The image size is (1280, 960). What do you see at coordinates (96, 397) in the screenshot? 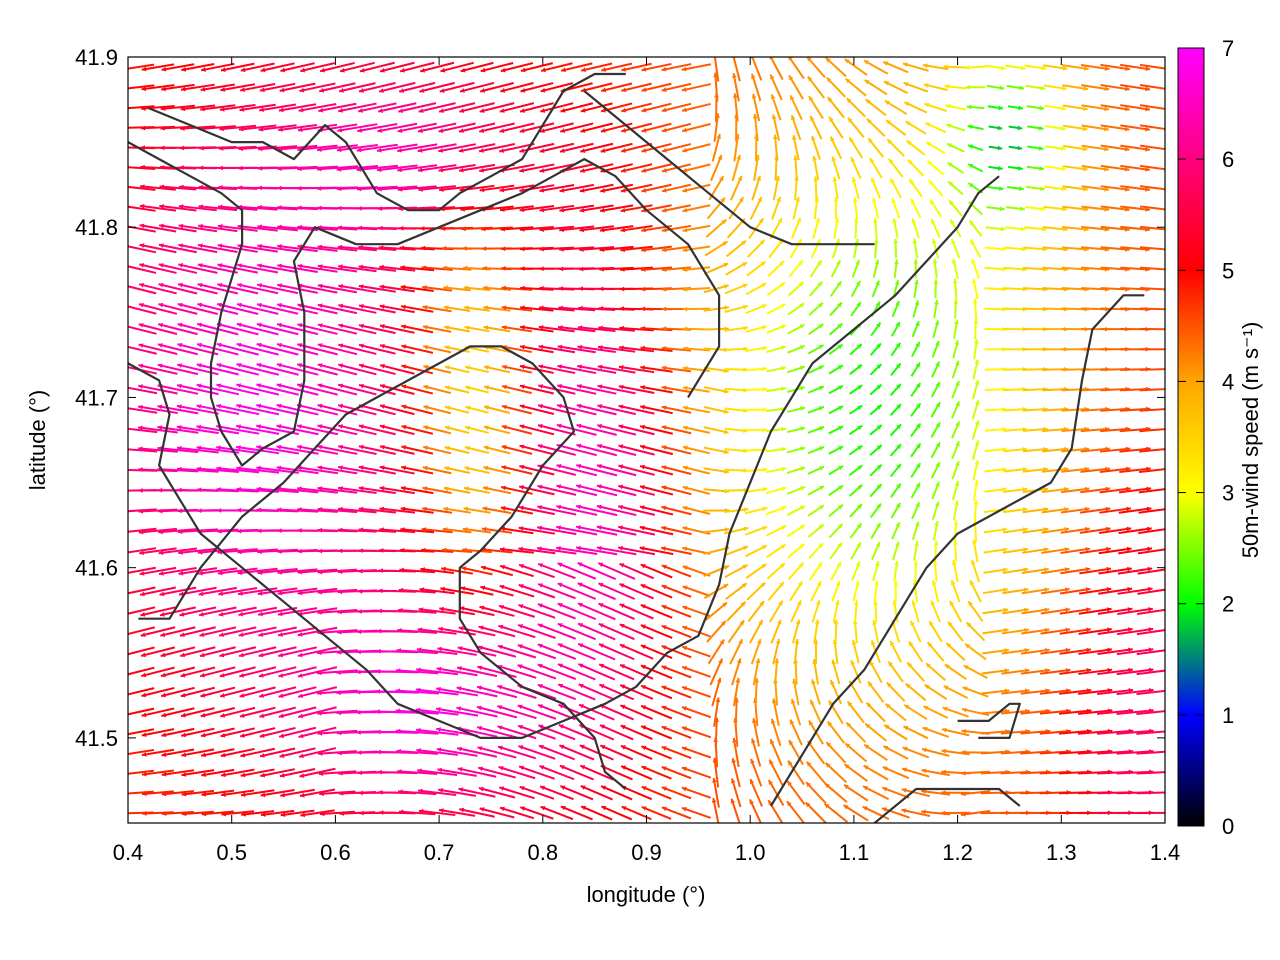
I see `y-tick-label: 41.7` at bounding box center [96, 397].